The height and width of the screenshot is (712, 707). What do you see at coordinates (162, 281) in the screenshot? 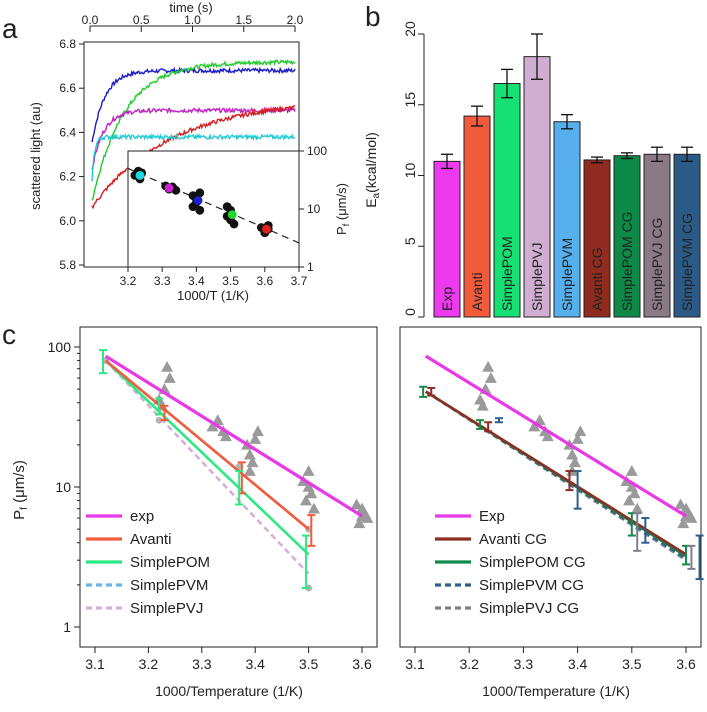
I see `inset-x-tick-label: 3.3` at bounding box center [162, 281].